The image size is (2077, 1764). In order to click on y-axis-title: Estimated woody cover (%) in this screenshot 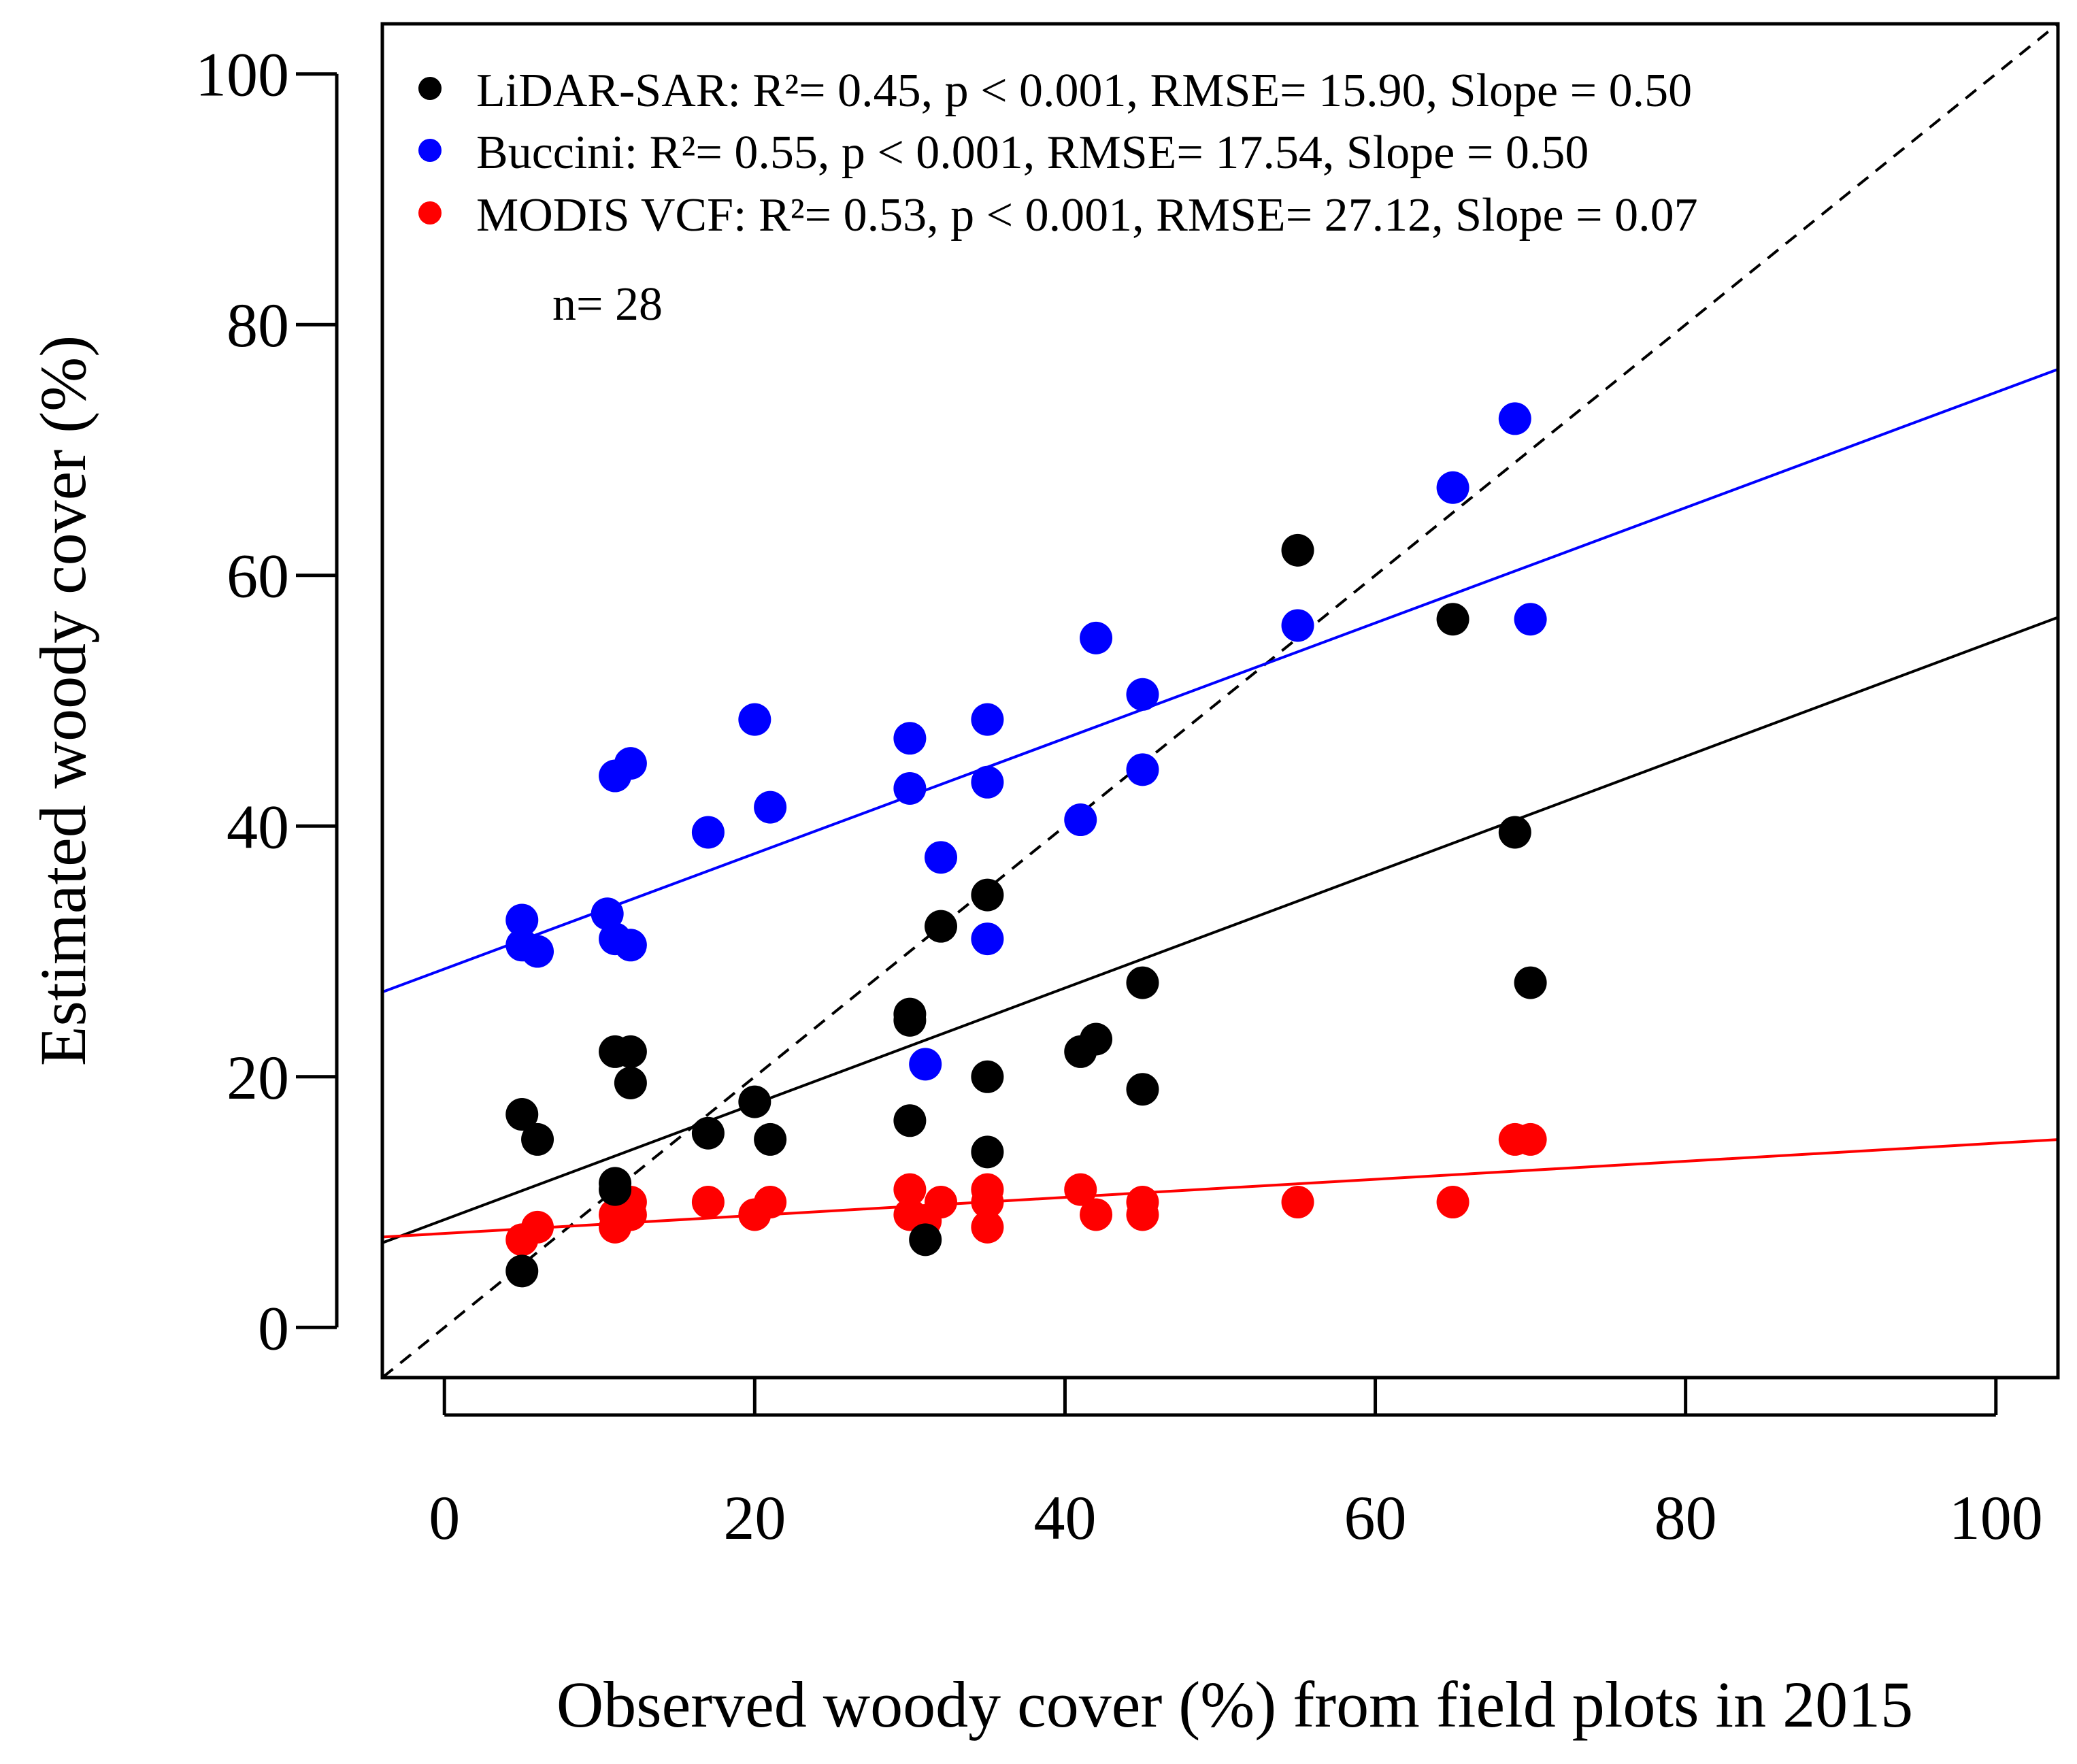, I will do `click(63, 700)`.